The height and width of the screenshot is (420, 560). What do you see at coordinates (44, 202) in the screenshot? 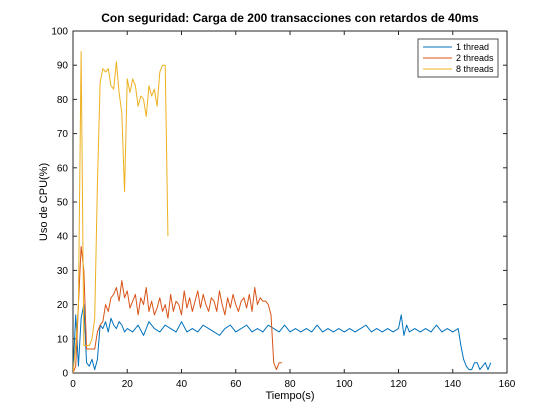
I see `y-axis-label: Uso de CPU(%)` at bounding box center [44, 202].